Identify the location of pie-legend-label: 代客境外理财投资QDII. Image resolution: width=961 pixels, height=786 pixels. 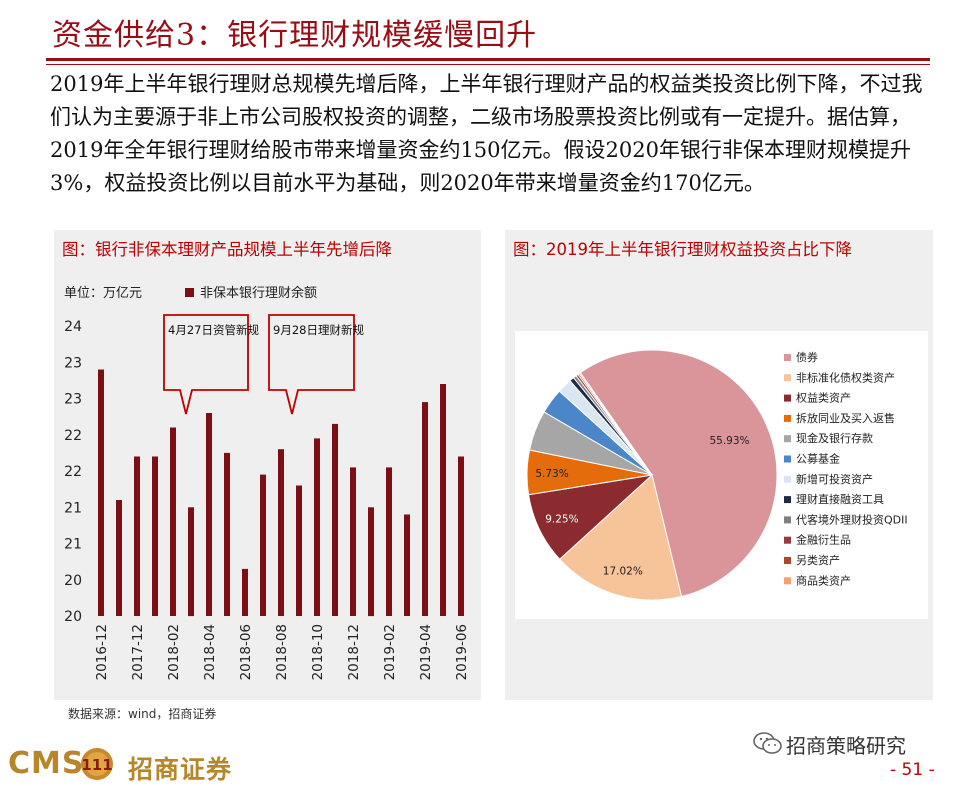
(852, 519).